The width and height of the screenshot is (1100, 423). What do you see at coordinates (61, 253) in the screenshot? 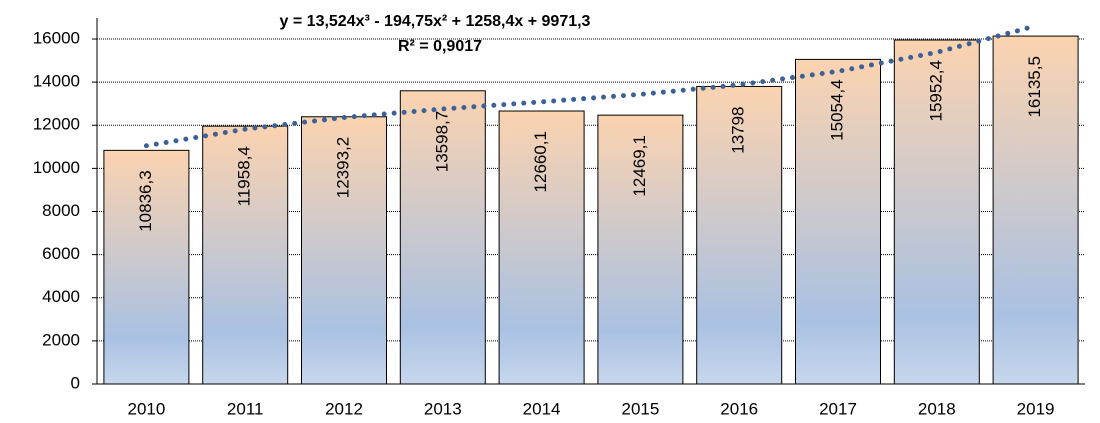
I see `y-tick-label: 6000` at bounding box center [61, 253].